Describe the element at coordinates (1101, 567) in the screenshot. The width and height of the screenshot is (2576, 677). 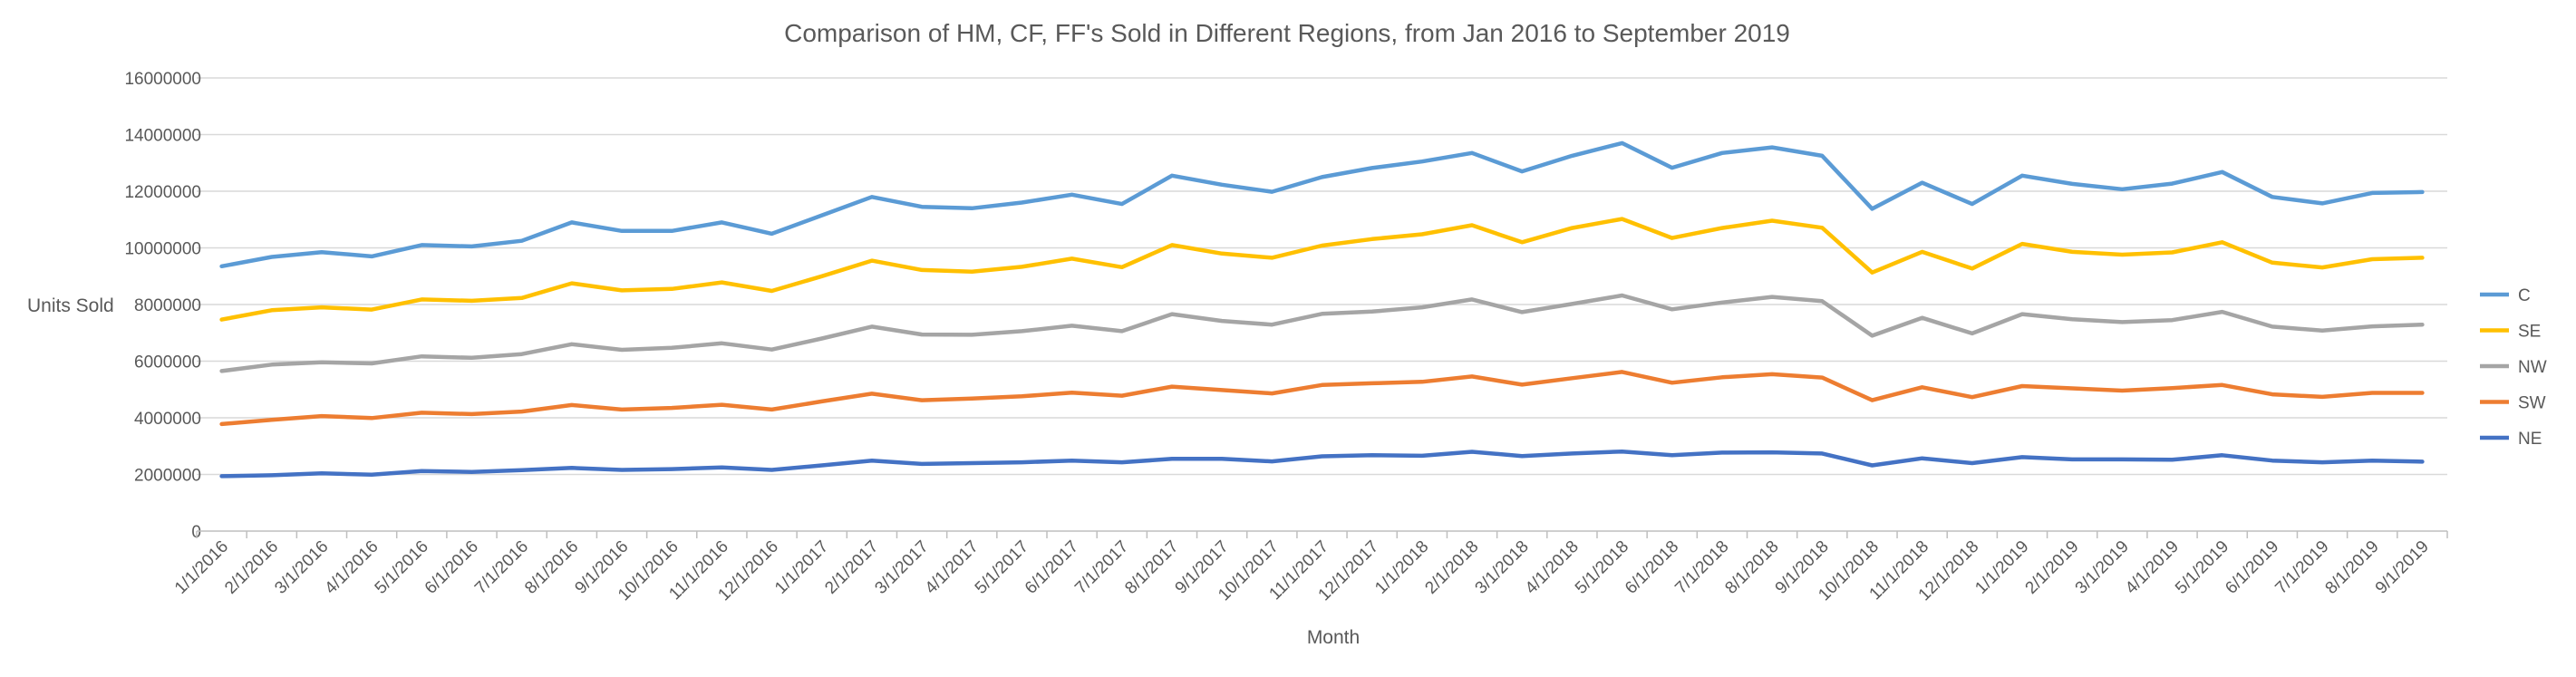
I see `x-tick-label: 7/1/2017` at that location.